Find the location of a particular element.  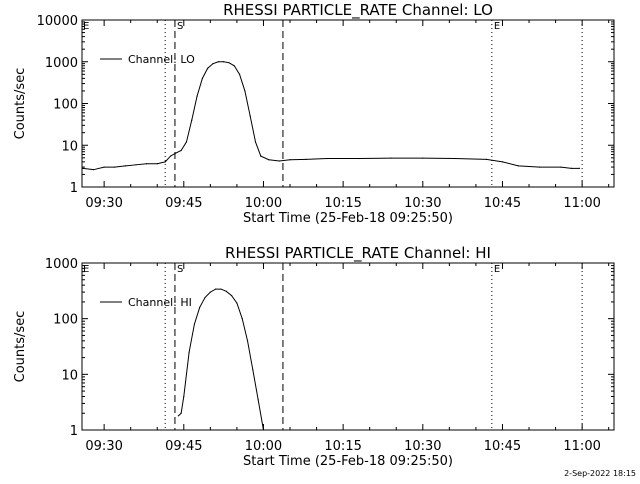

footer-timestamp: 2-Sep-2022 18:15 is located at coordinates (600, 473).